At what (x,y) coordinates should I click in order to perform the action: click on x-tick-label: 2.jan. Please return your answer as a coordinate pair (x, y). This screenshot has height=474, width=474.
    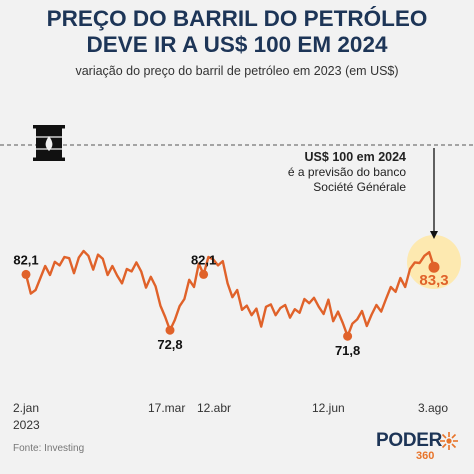
    Looking at the image, I should click on (26, 408).